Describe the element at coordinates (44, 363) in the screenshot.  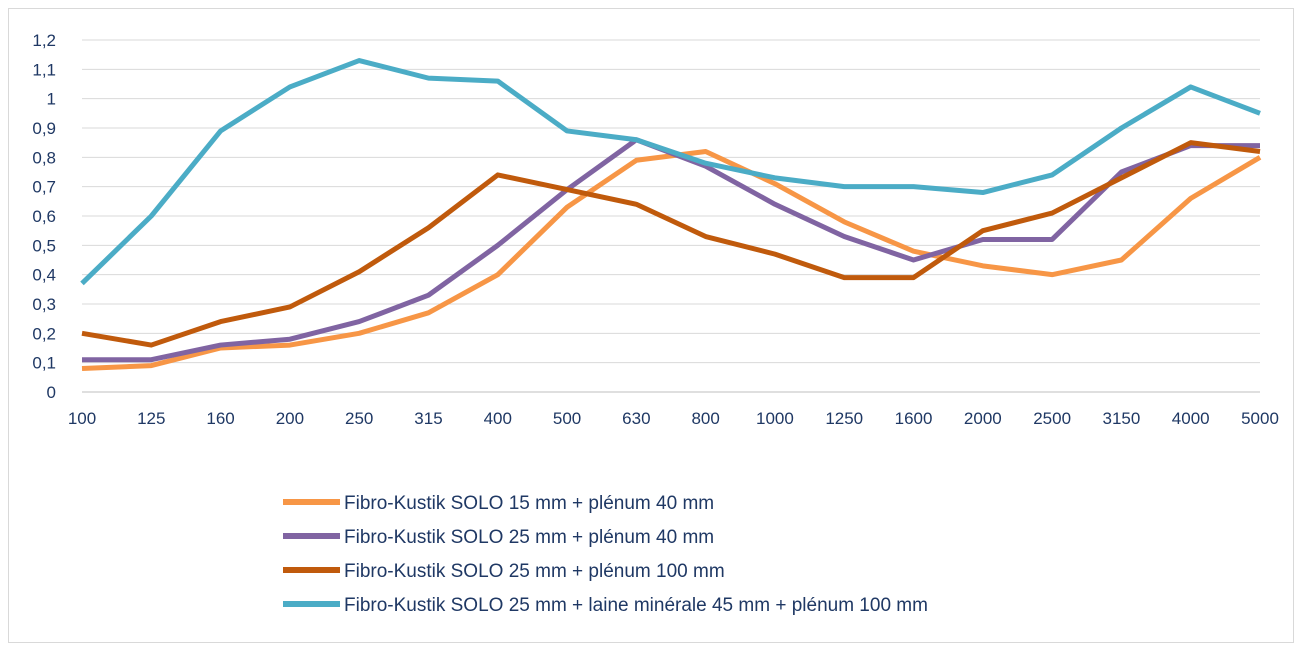
I see `y-tick-label: 0,1` at that location.